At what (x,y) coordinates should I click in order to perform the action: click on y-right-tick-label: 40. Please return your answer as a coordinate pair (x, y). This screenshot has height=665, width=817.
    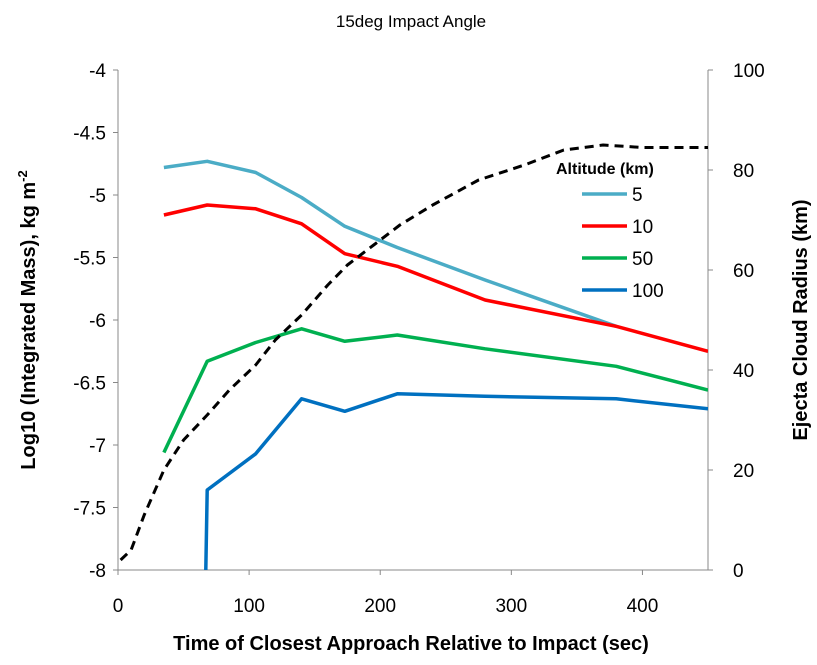
    Looking at the image, I should click on (743, 371).